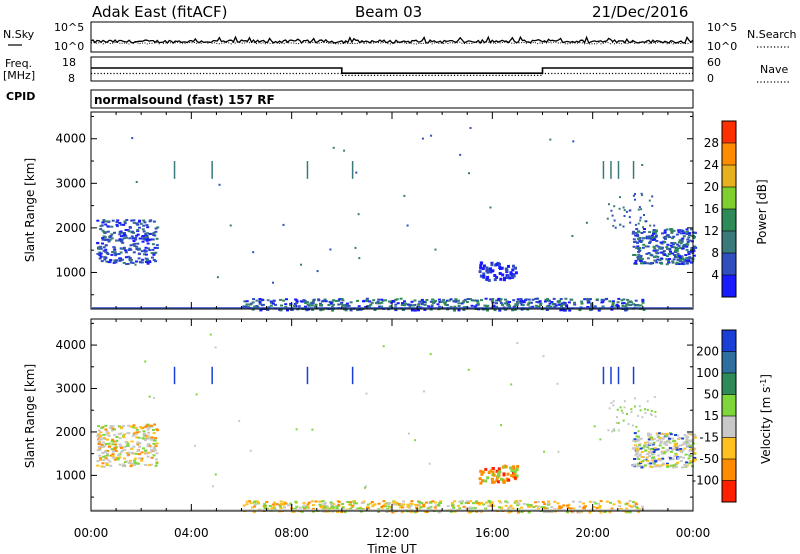 The width and height of the screenshot is (800, 554). What do you see at coordinates (715, 253) in the screenshot?
I see `colorbar-tick-label: 8` at bounding box center [715, 253].